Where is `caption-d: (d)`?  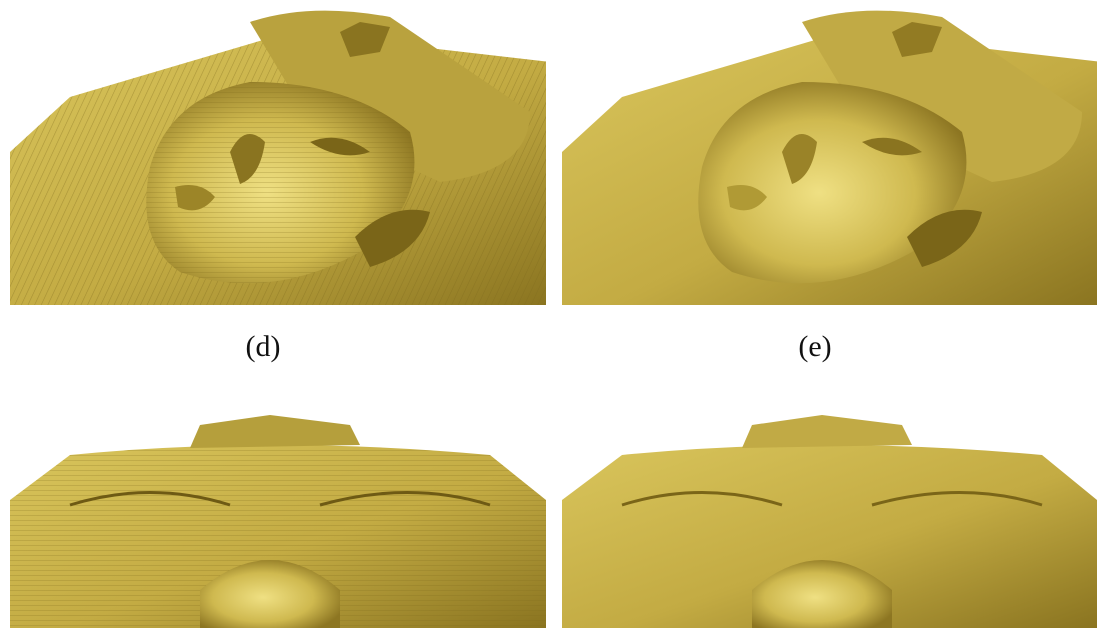
caption-d: (d) is located at coordinates (263, 346).